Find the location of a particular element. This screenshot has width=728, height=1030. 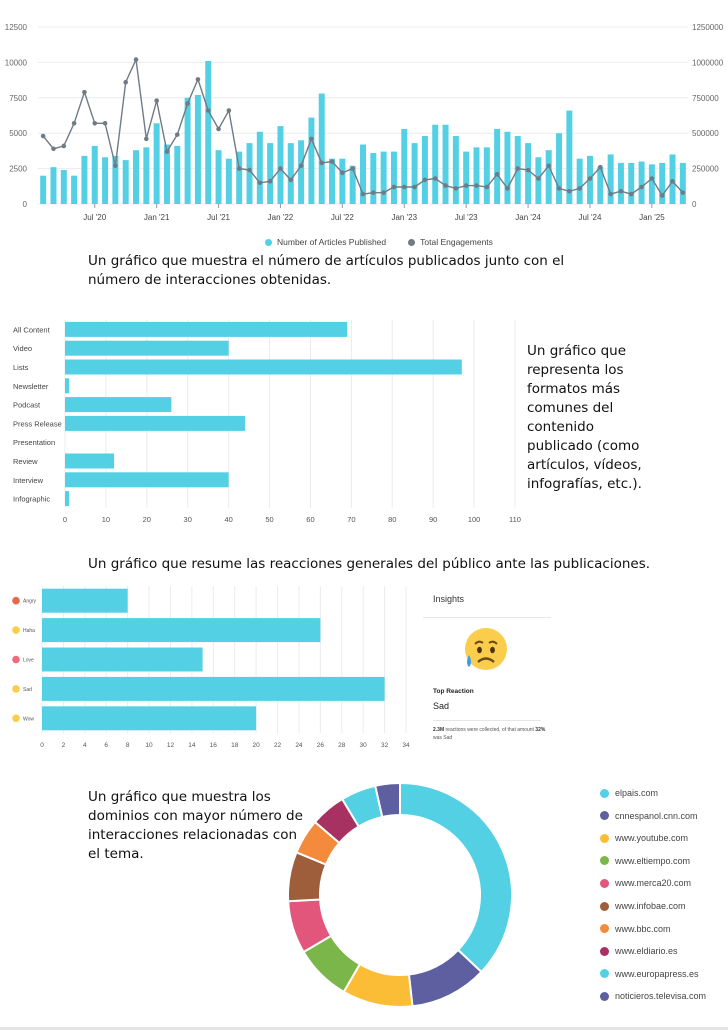

legend-item-domain: www.eldiario.es is located at coordinates (639, 951).